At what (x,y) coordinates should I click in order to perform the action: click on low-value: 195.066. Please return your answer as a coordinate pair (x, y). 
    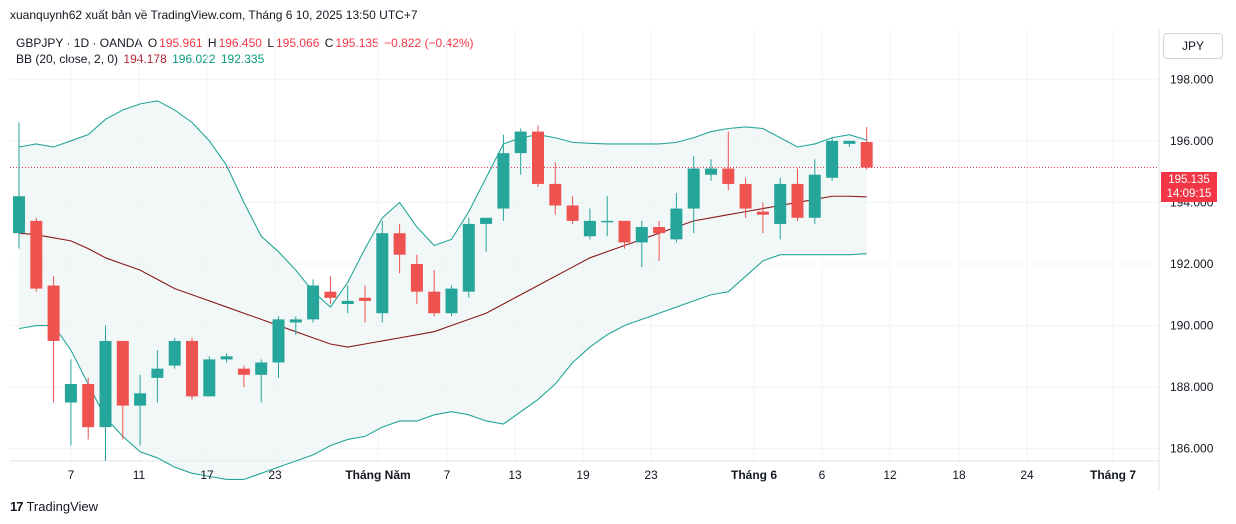
    Looking at the image, I should click on (298, 43).